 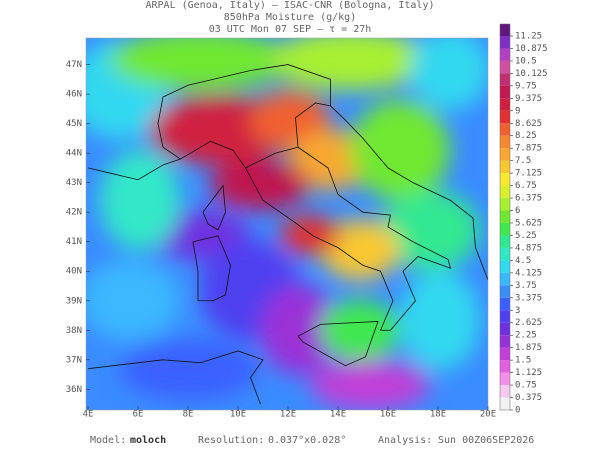 What do you see at coordinates (290, 17) in the screenshot?
I see `header-line: 850hPa Moisture (g/kg)` at bounding box center [290, 17].